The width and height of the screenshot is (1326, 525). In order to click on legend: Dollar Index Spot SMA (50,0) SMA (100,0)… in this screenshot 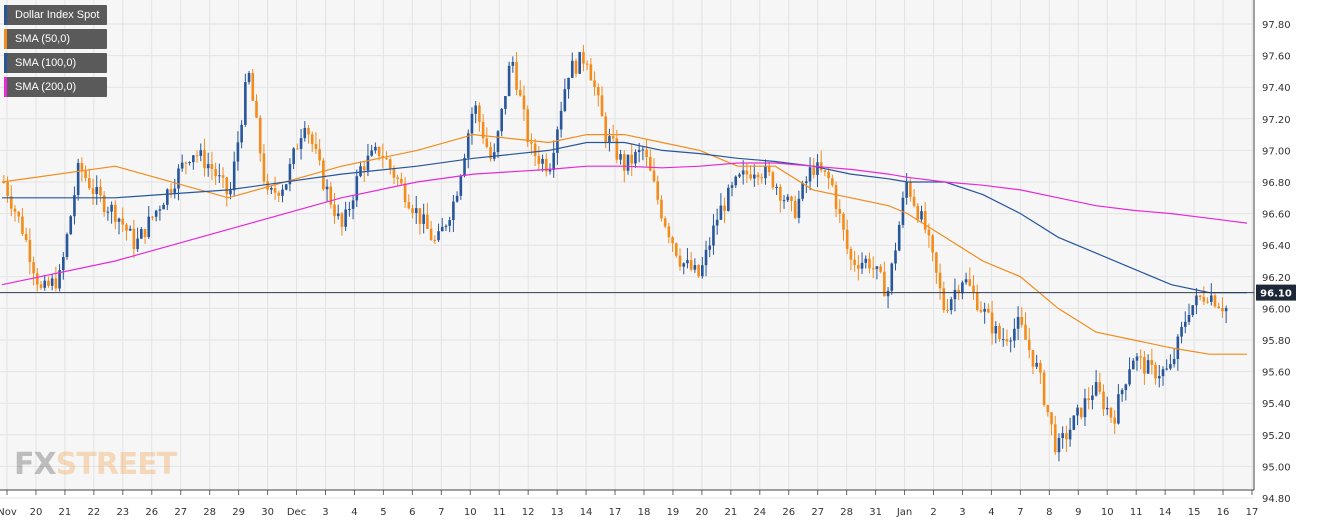, I will do `click(56, 53)`.